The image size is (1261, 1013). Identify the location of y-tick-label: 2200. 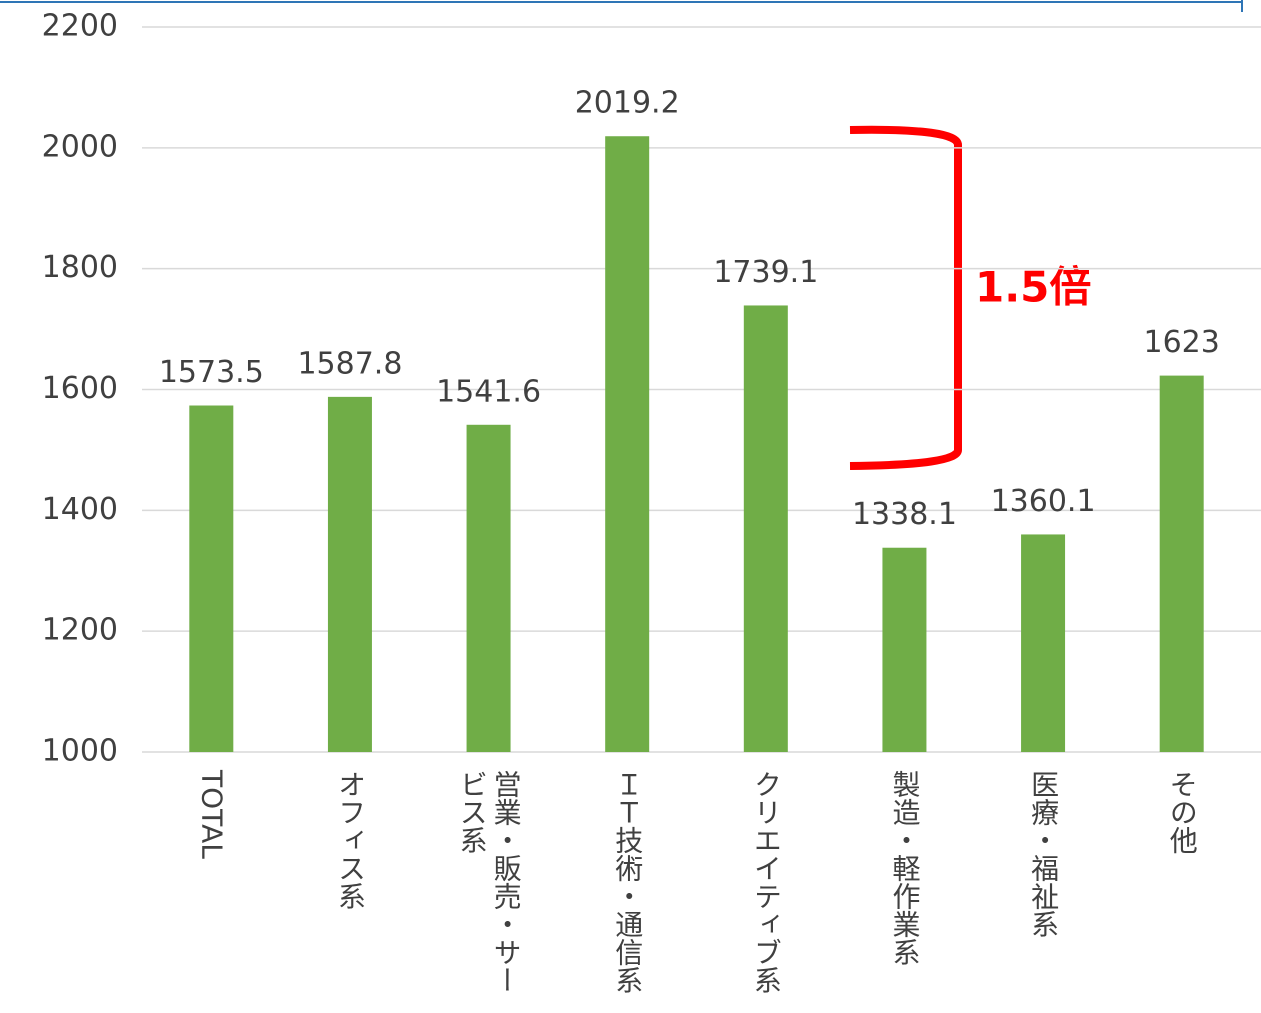
(80, 26).